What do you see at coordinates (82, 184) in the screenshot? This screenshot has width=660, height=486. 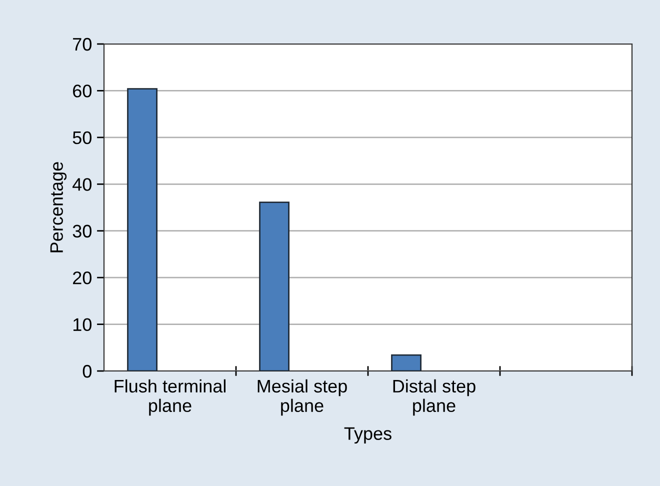 I see `y-tick-label: 40` at bounding box center [82, 184].